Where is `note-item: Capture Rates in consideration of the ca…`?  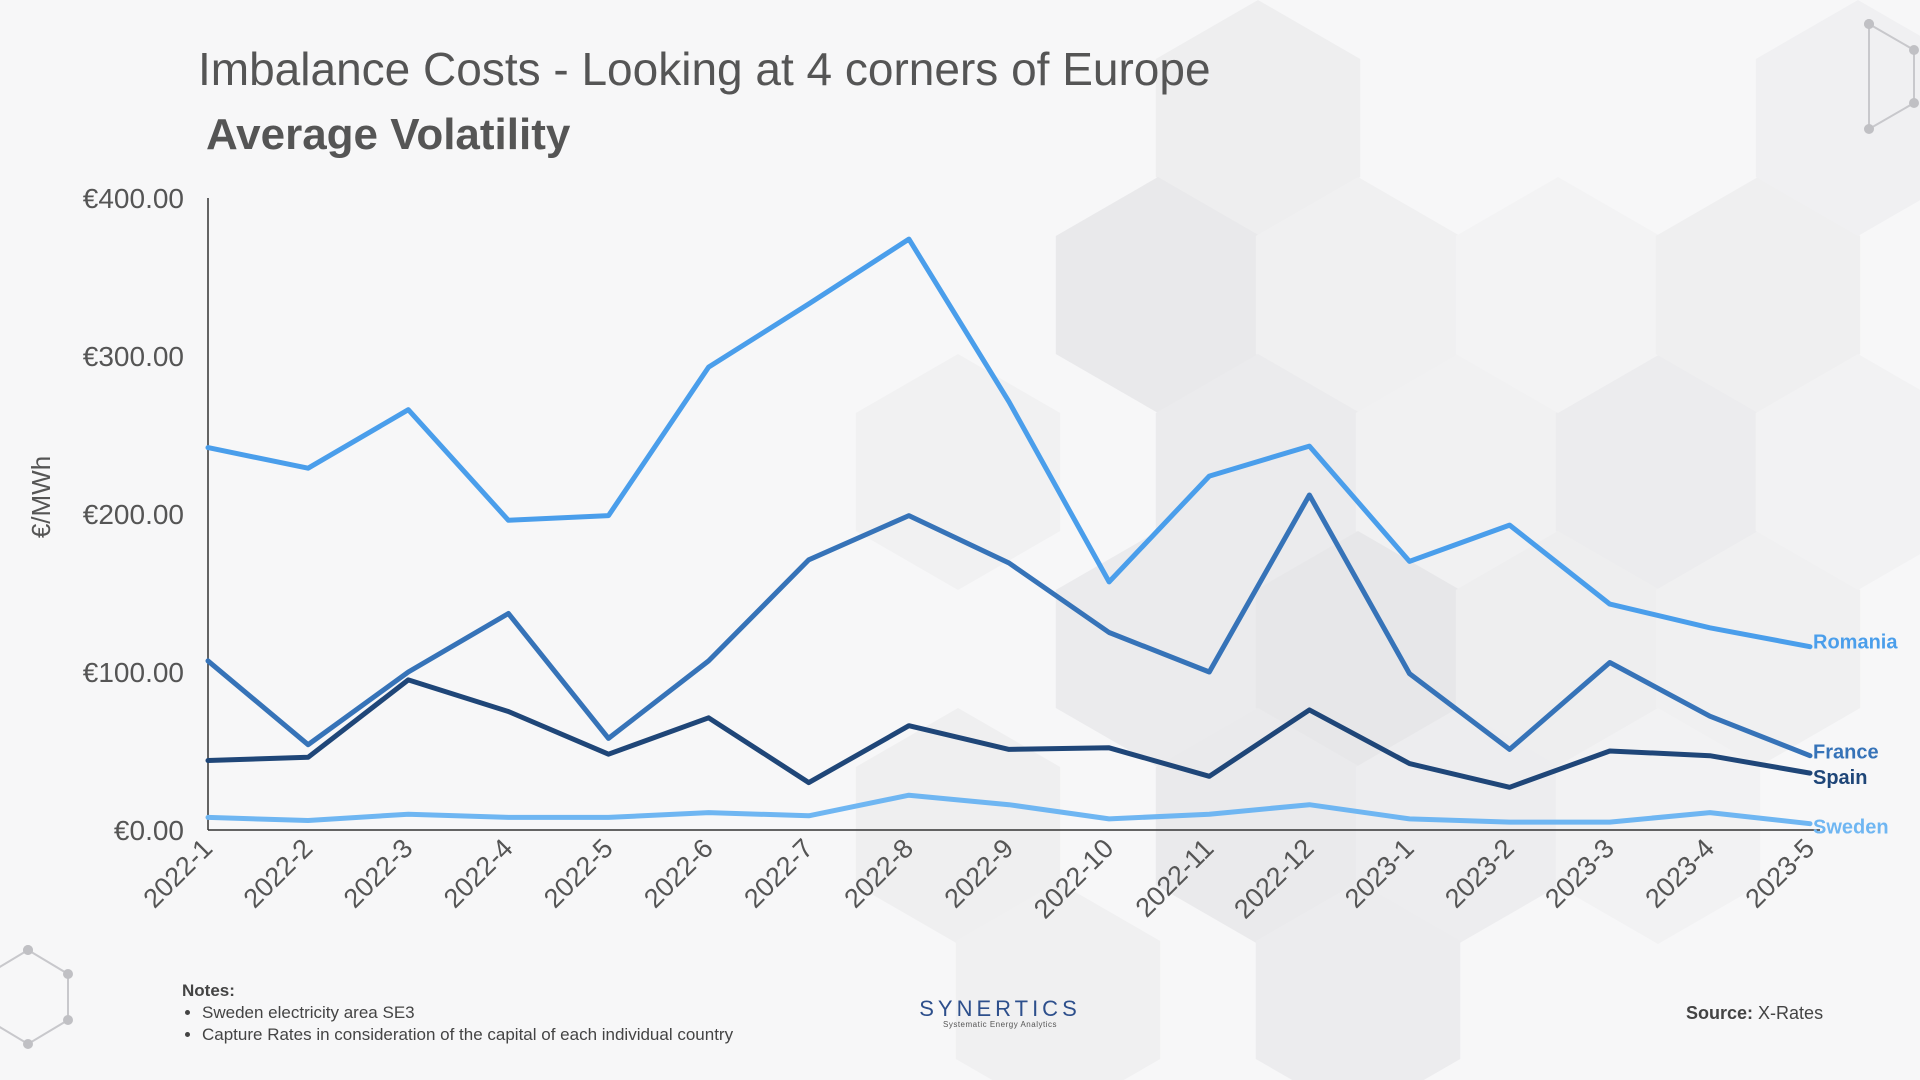 note-item: Capture Rates in consideration of the ca… is located at coordinates (467, 1035).